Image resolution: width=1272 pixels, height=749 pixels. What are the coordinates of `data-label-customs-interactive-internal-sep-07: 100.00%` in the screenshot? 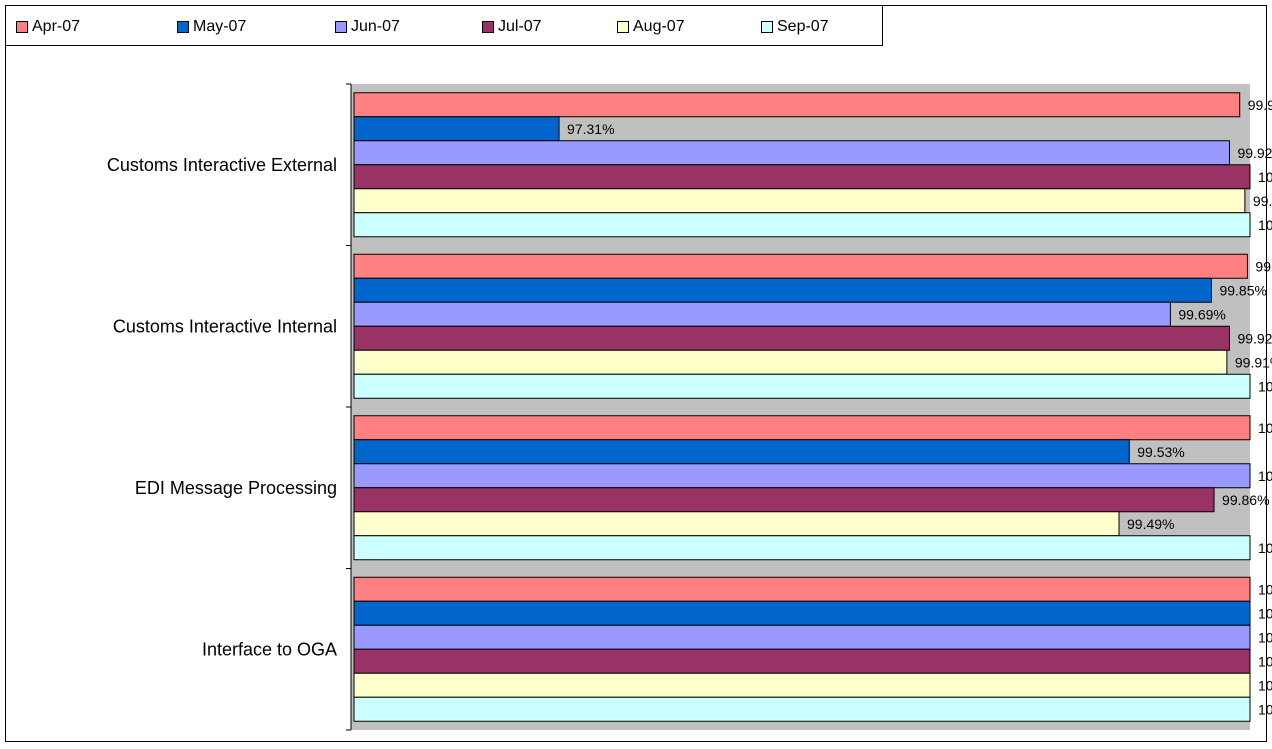 It's located at (1265, 386).